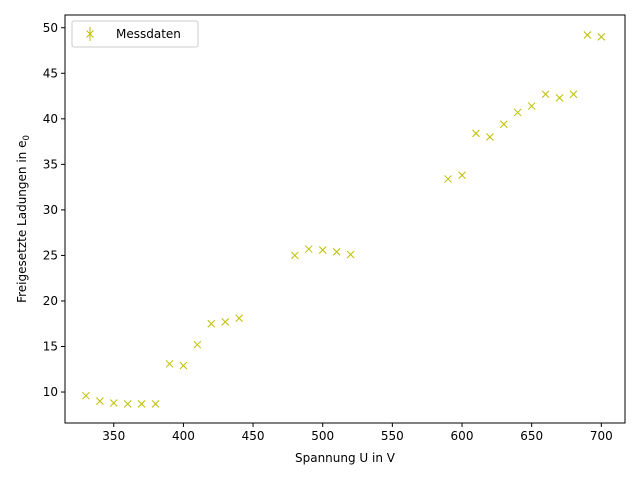 The width and height of the screenshot is (640, 484). I want to click on y-tick-label: 15, so click(50, 347).